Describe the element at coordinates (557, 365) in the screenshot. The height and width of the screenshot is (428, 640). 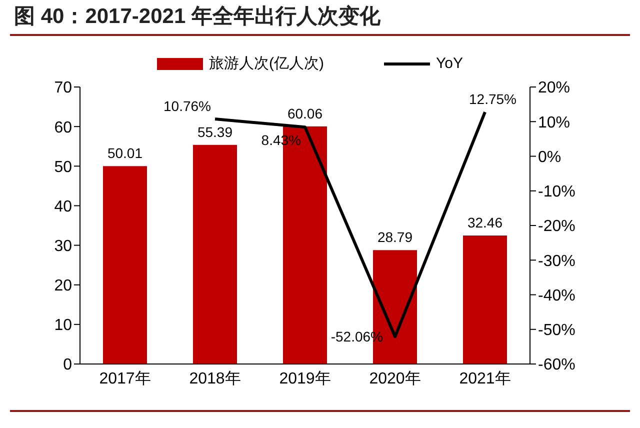
I see `y2-tick-label: -60%` at that location.